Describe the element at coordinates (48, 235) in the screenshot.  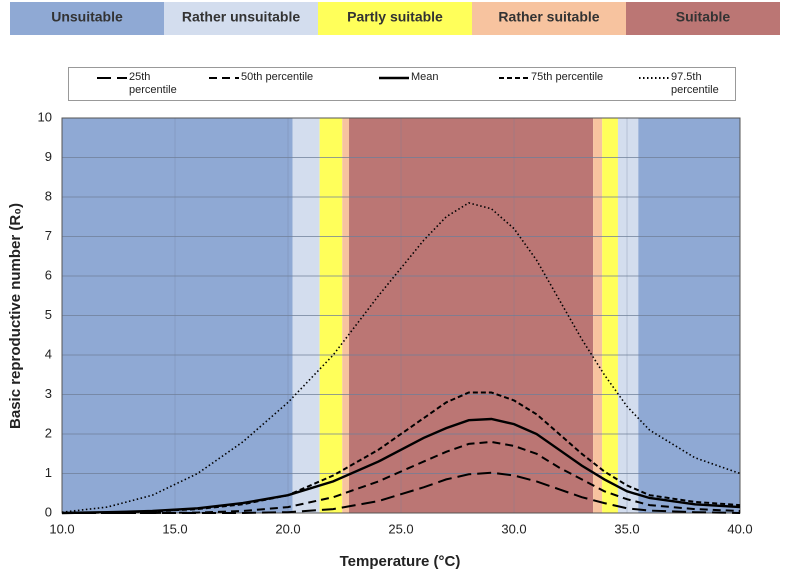
I see `y-tick-label: 7` at that location.